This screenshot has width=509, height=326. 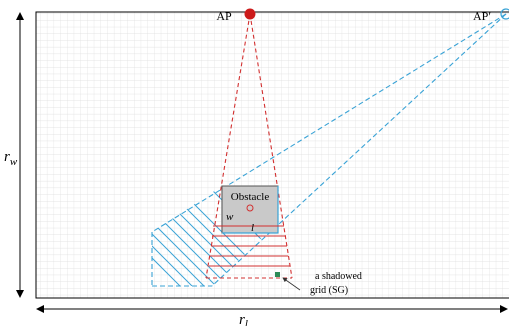 I want to click on rw-label: rw, so click(x=11, y=158).